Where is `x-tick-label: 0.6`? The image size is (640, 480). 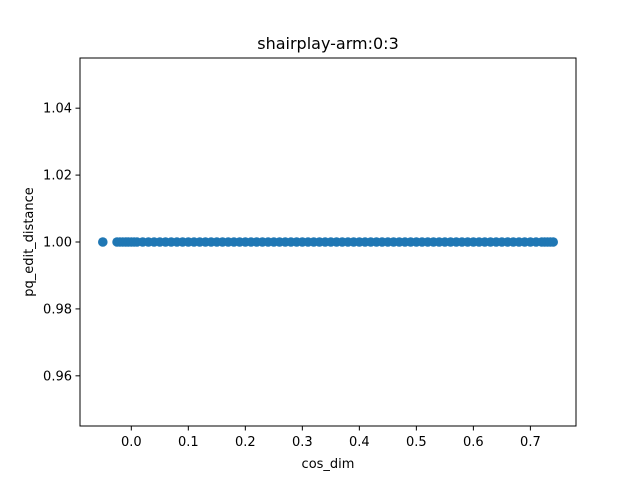
x-tick-label: 0.6 is located at coordinates (473, 442).